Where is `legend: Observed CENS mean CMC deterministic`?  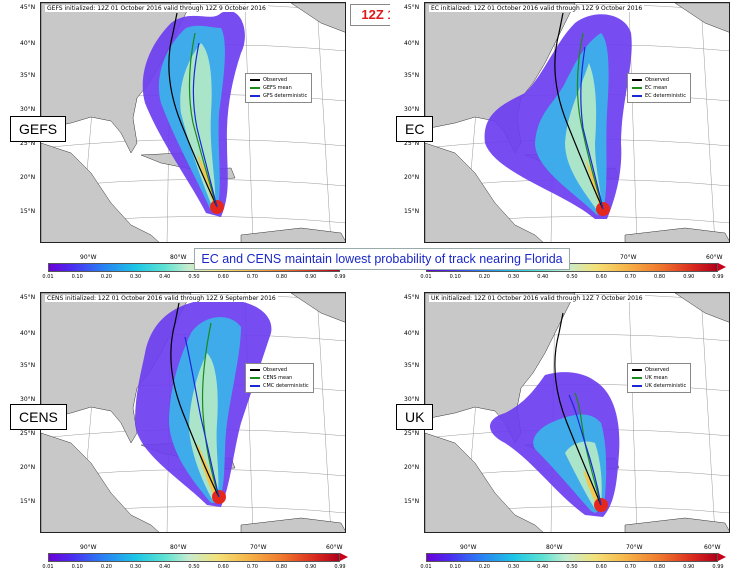
legend: Observed CENS mean CMC deterministic is located at coordinates (279, 378).